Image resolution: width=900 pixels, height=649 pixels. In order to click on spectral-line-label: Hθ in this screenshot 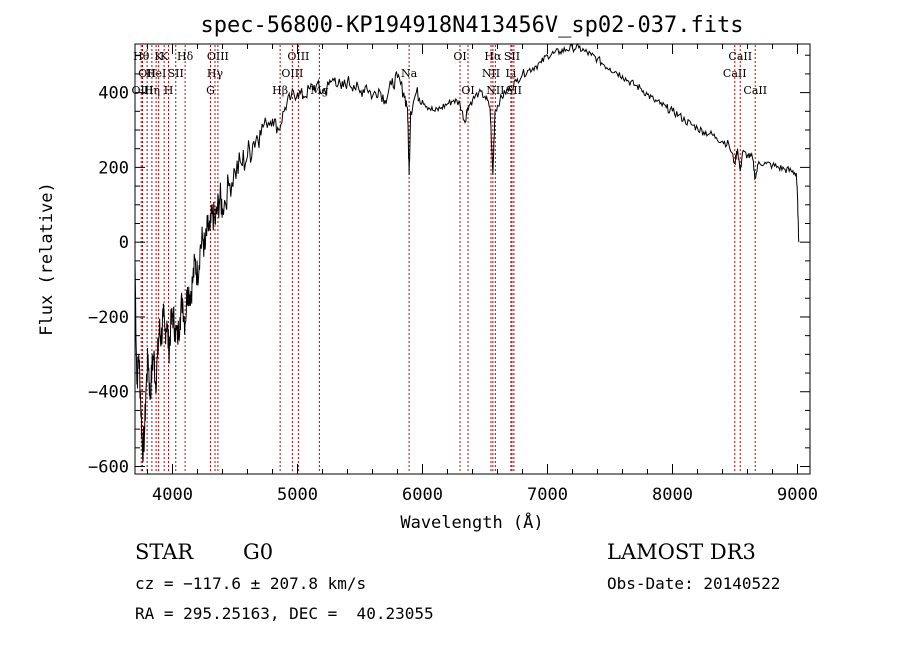, I will do `click(141, 56)`.